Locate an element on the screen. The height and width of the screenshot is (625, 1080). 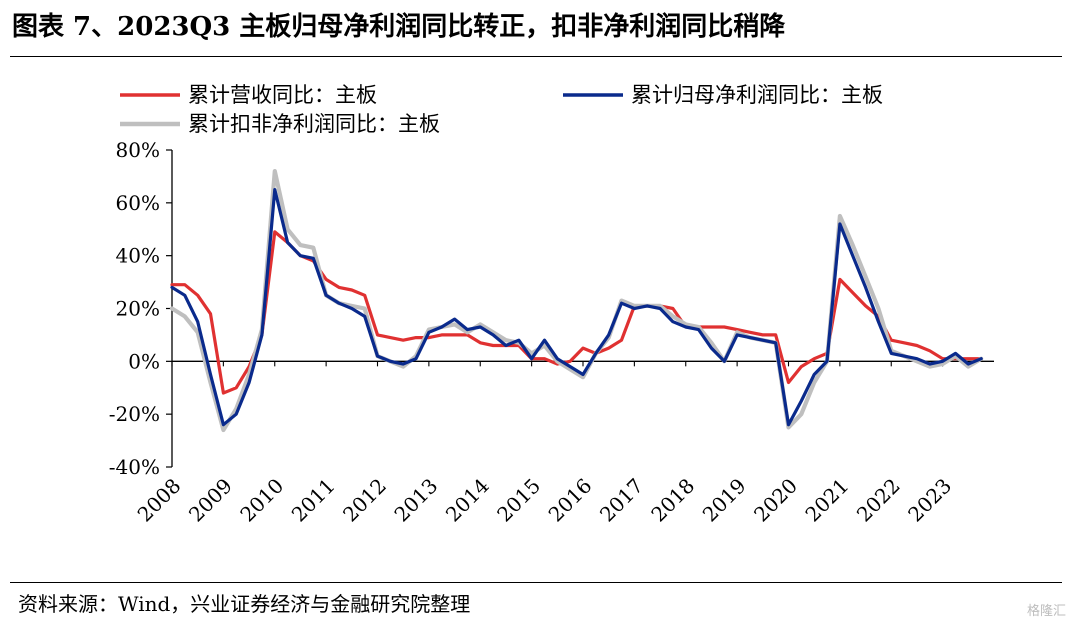
x-tick-label: 2009 is located at coordinates (210, 500).